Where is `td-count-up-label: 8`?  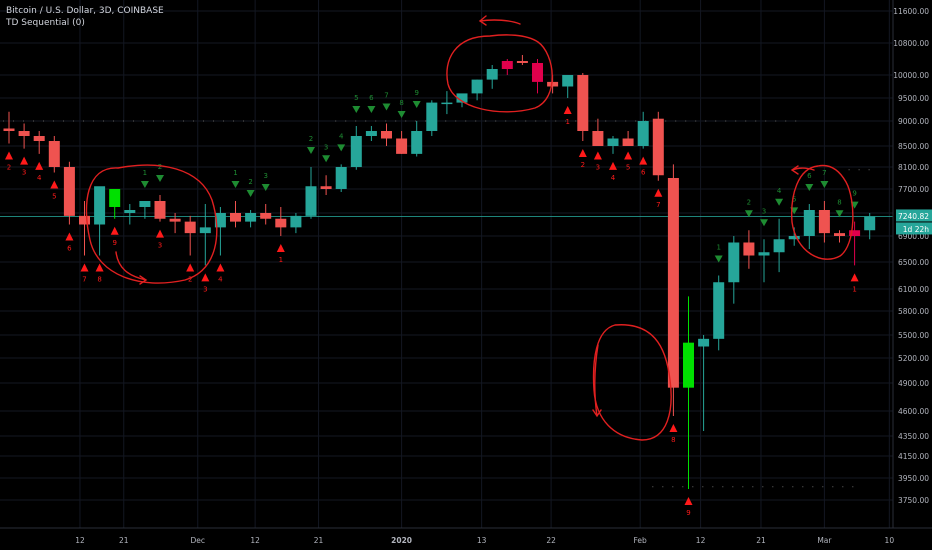 td-count-up-label: 8 is located at coordinates (401, 103).